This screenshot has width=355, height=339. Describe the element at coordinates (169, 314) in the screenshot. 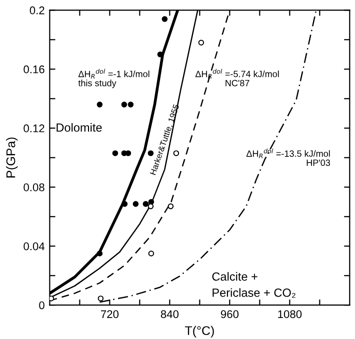

I see `x-tick-label: 840` at that location.